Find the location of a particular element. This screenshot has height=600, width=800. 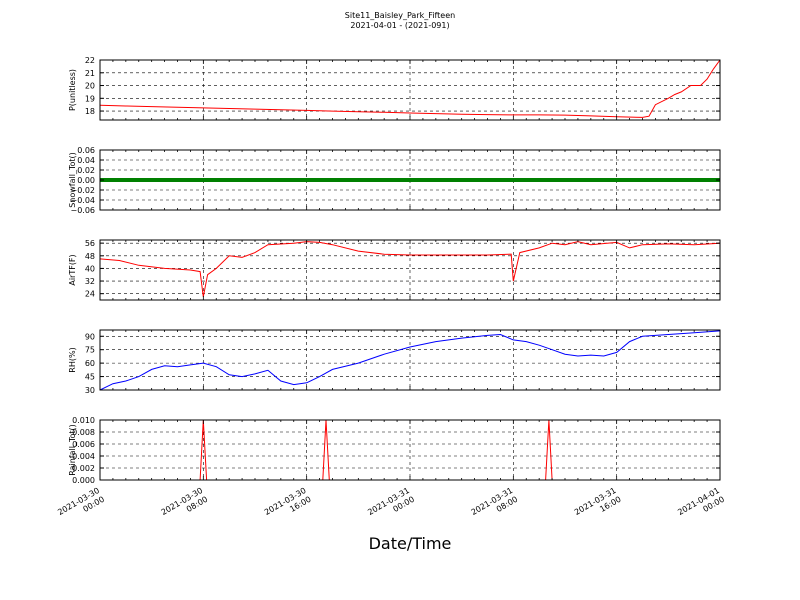

x-tick-label: 2021-03-3108:00 is located at coordinates (495, 506).